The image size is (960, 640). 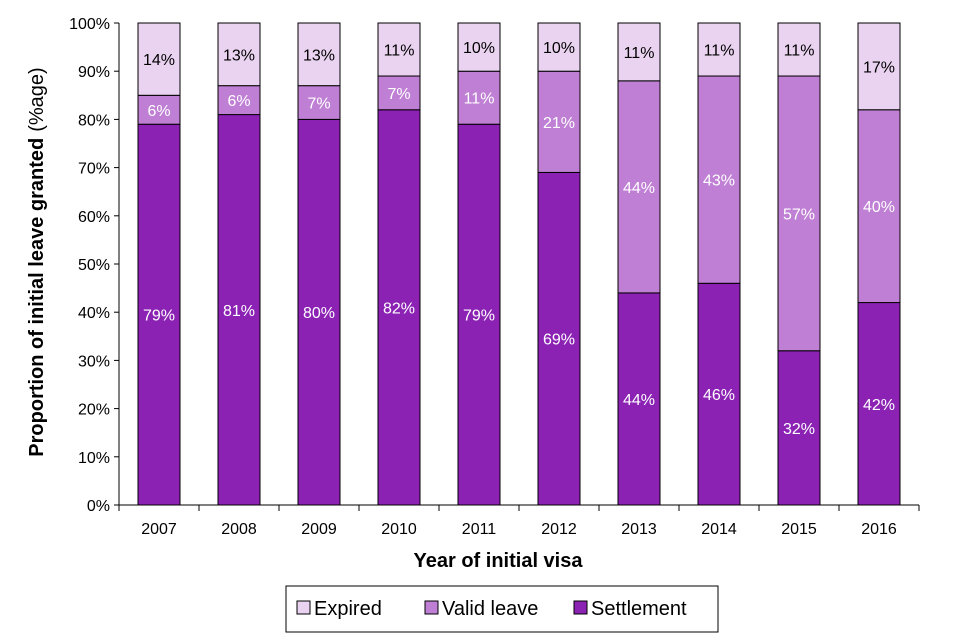 I want to click on bar-segment-valid-leave-2016, so click(x=879, y=206).